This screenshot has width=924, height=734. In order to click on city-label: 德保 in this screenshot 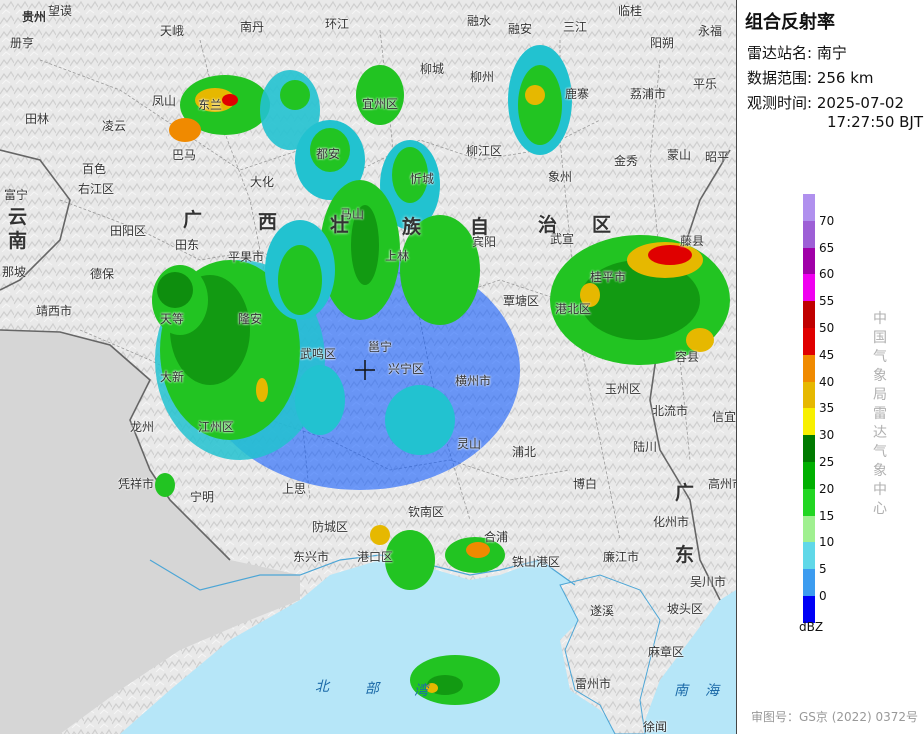, I will do `click(102, 274)`.